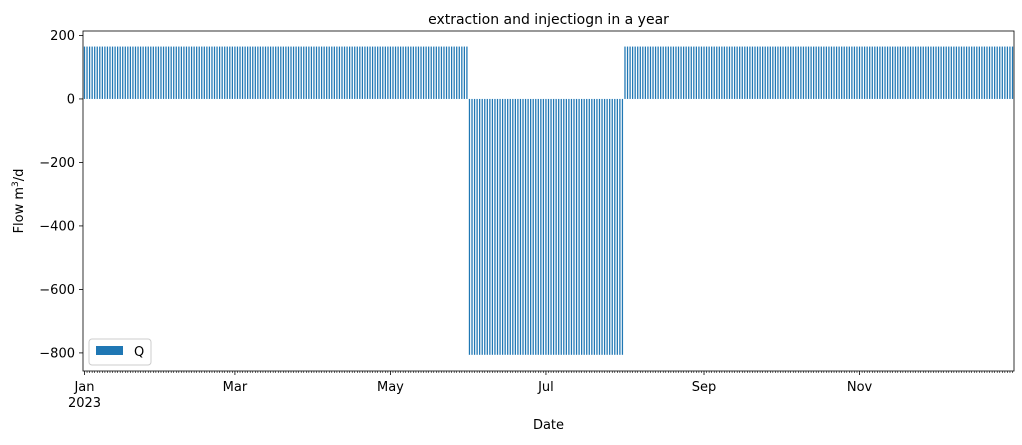 The image size is (1022, 445). Describe the element at coordinates (704, 387) in the screenshot. I see `x-tick-label: Sep` at that location.